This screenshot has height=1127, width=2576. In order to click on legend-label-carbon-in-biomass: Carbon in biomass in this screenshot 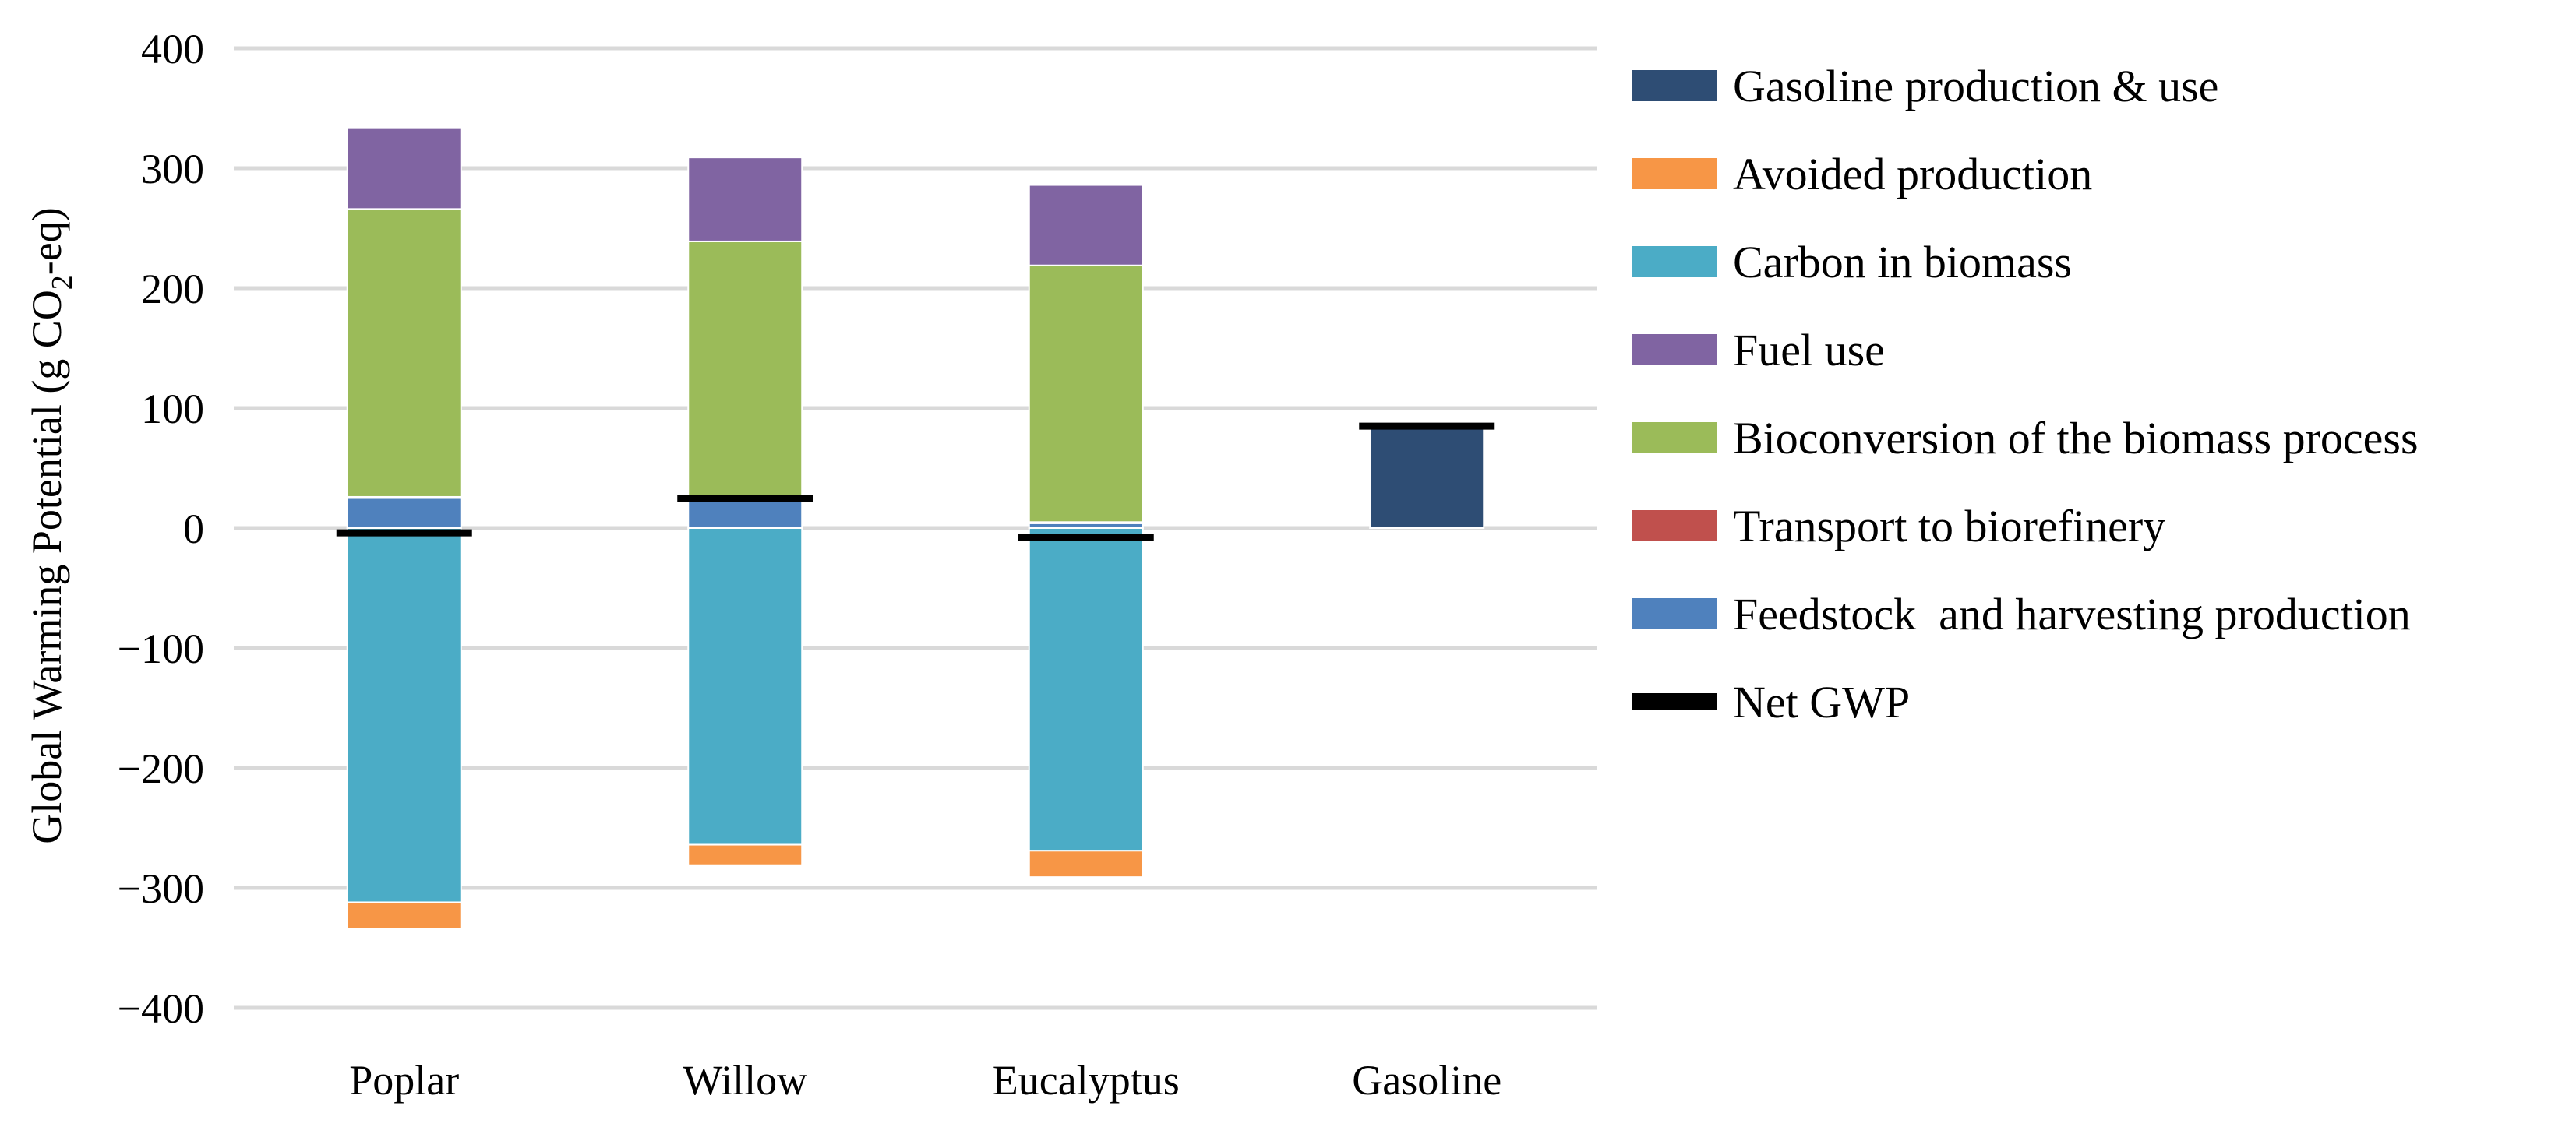, I will do `click(1902, 262)`.